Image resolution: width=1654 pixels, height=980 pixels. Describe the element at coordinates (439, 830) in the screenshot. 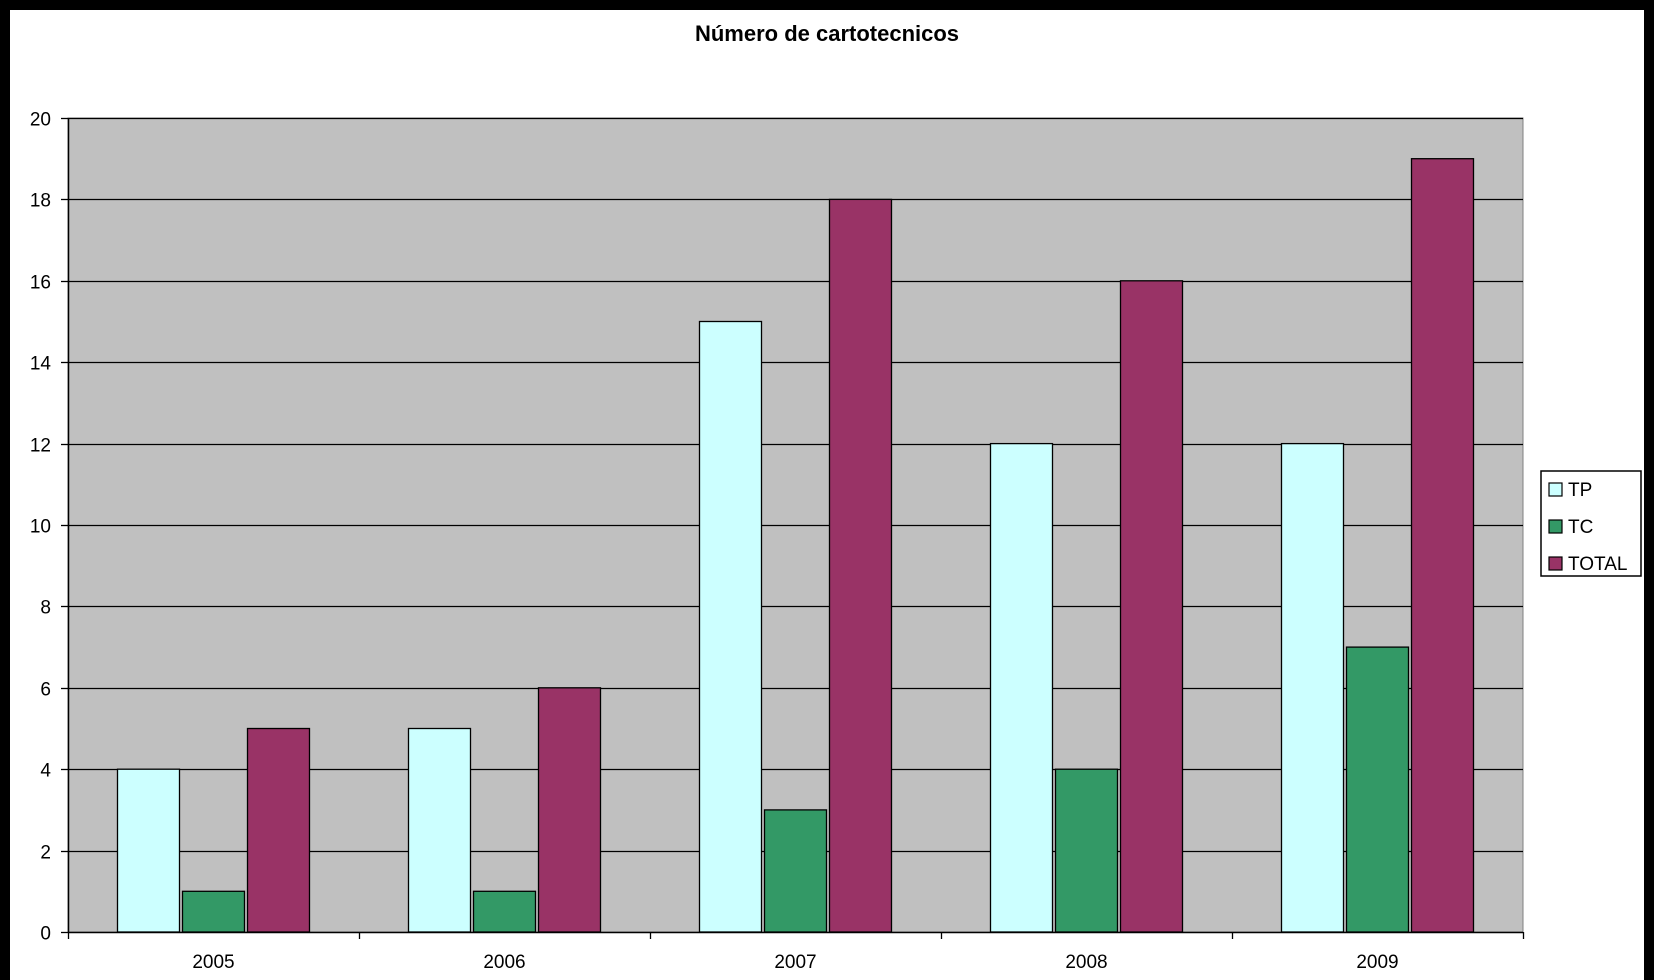

I see `bar-tp-2006` at that location.